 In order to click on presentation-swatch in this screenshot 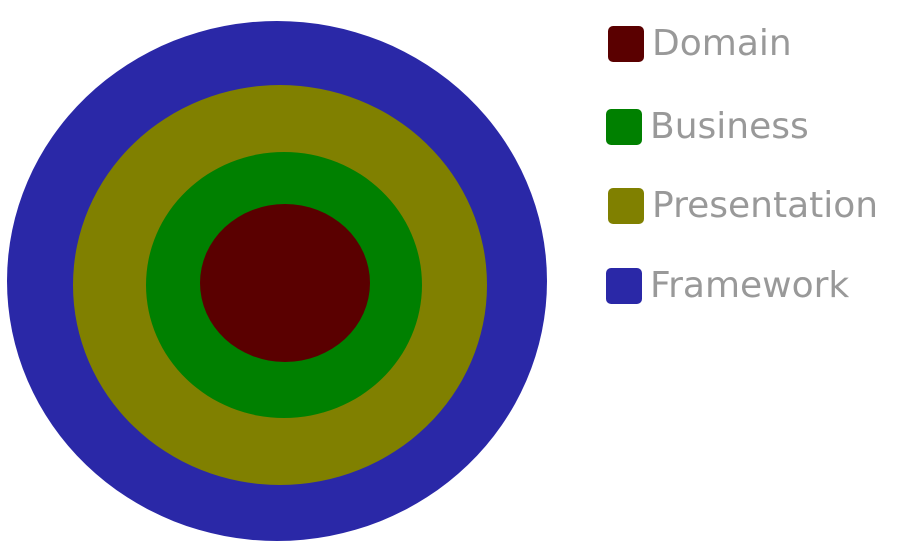, I will do `click(626, 206)`.